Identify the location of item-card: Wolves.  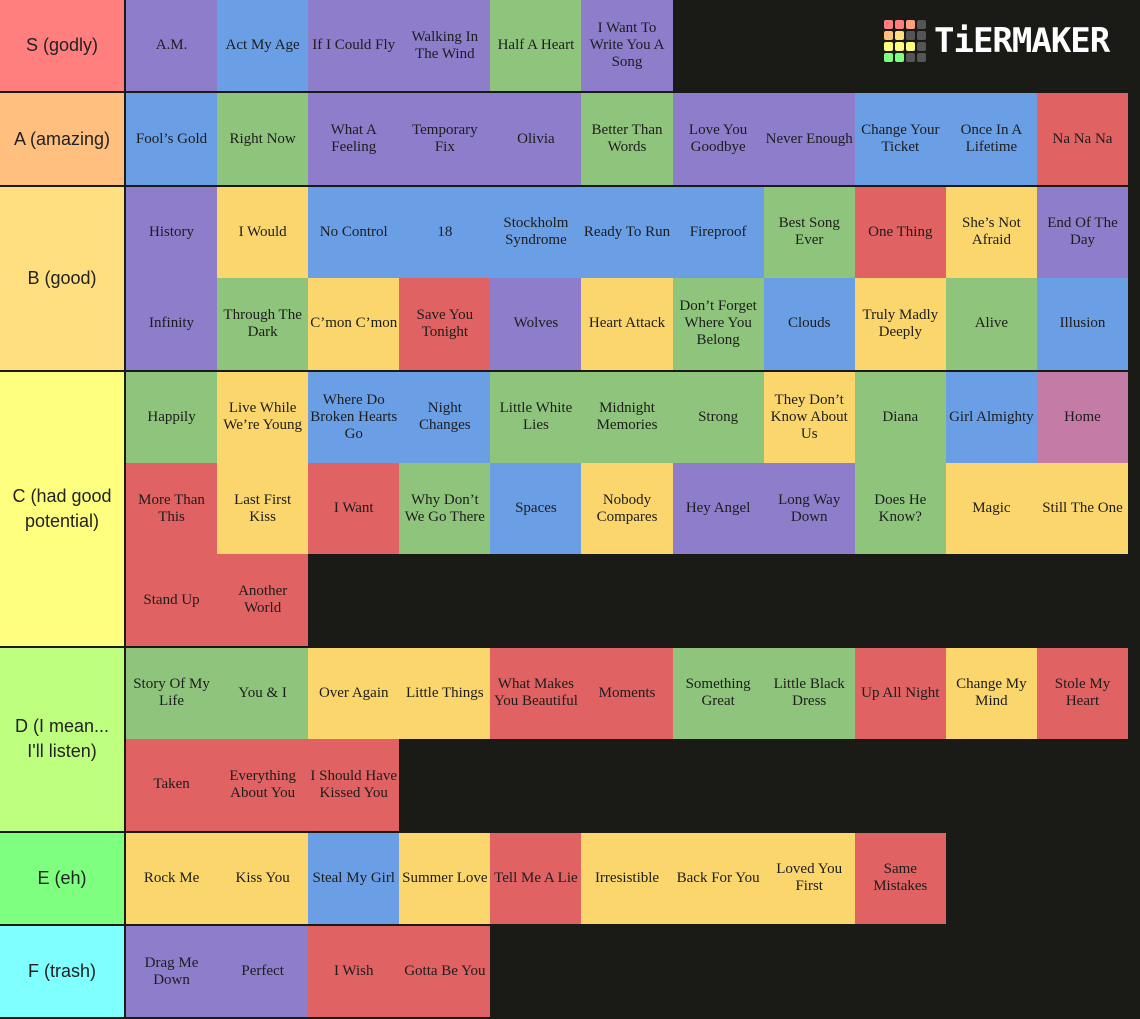
(536, 324).